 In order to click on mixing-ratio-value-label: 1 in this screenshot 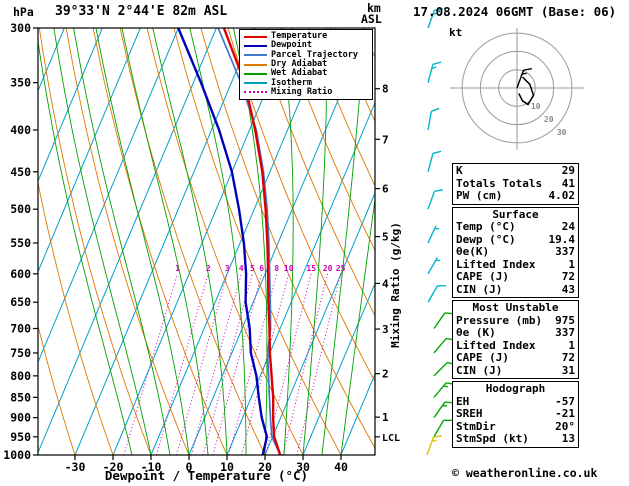, I will do `click(177, 268)`.